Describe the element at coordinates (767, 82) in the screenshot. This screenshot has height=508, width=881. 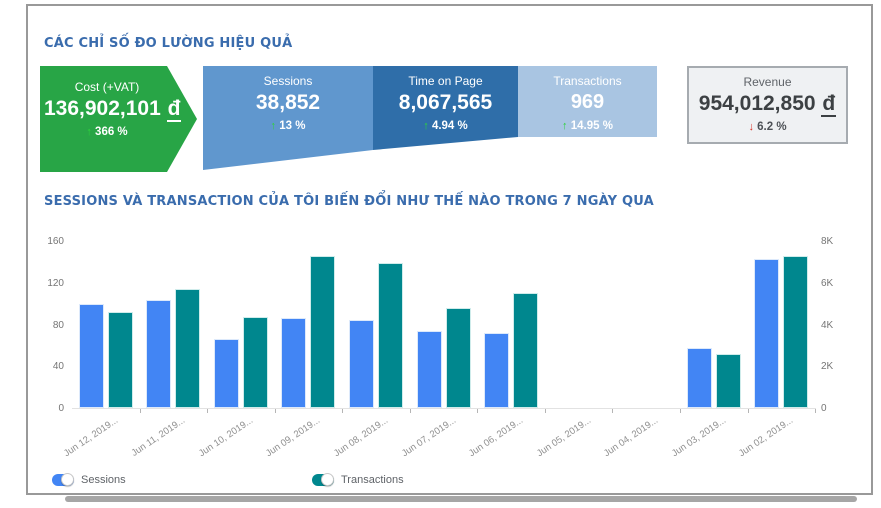
I see `revenue-label: Revenue` at that location.